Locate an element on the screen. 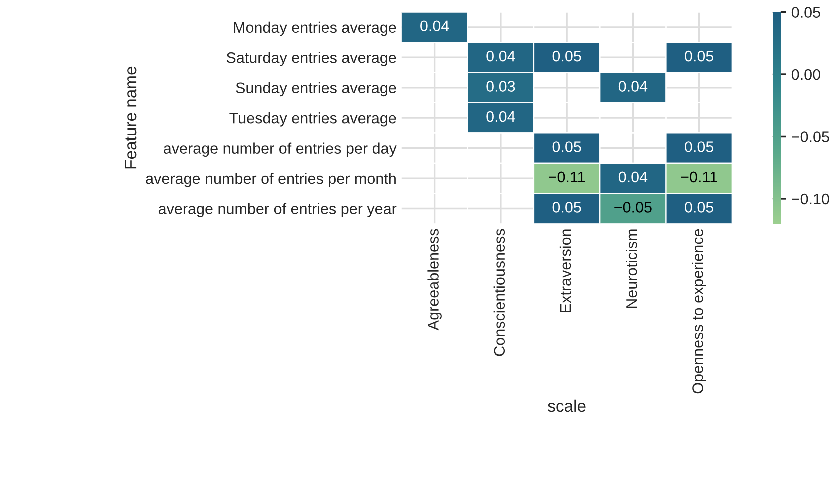 Image resolution: width=837 pixels, height=492 pixels. data-label: −0.05 is located at coordinates (633, 207).